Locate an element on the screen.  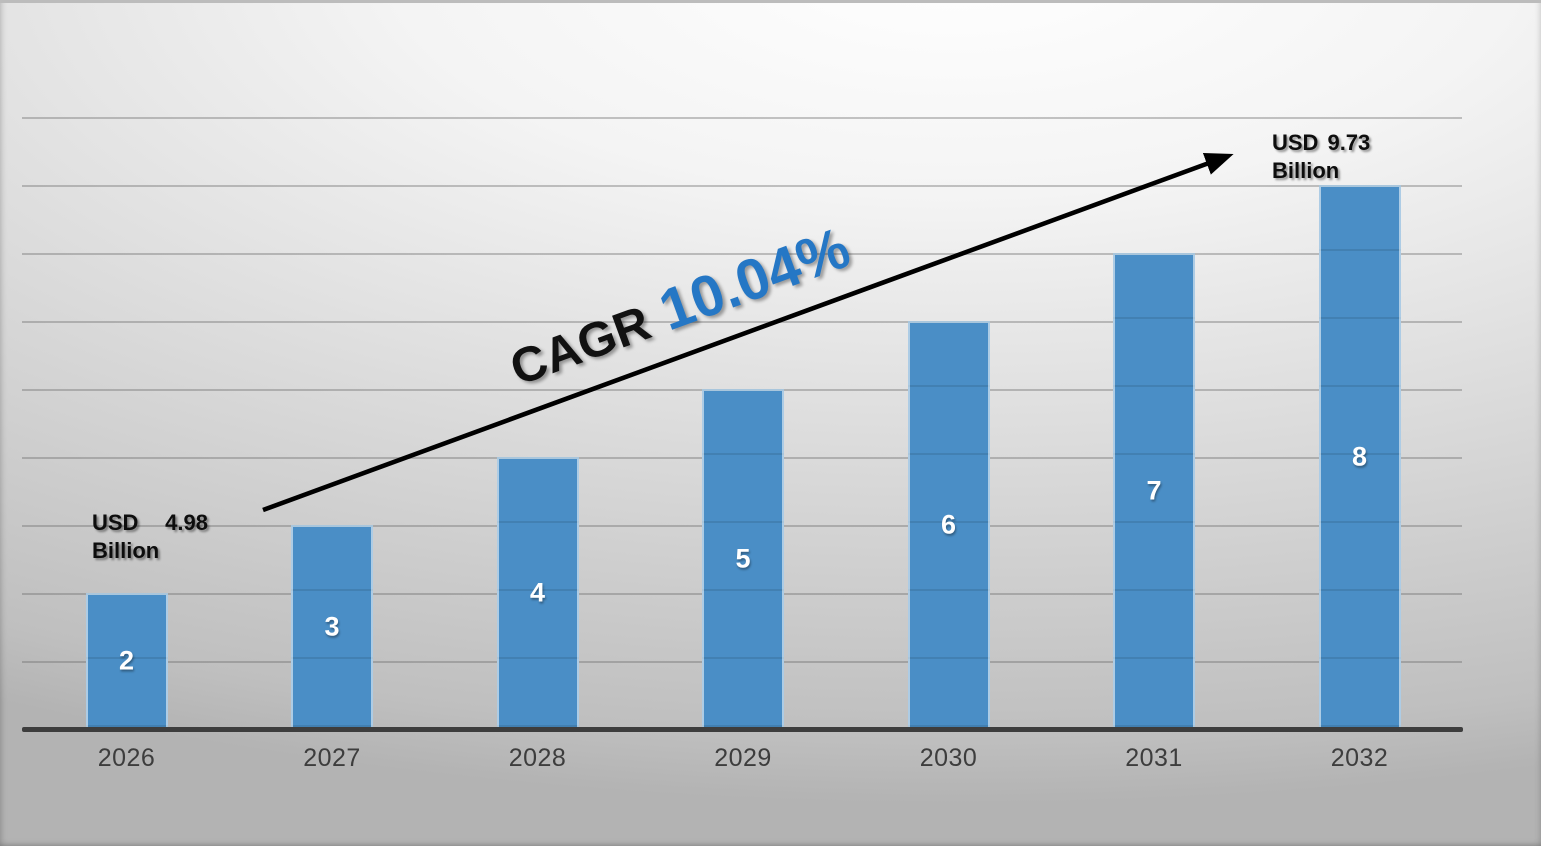
start-value-line1: USD 4.98 is located at coordinates (150, 523).